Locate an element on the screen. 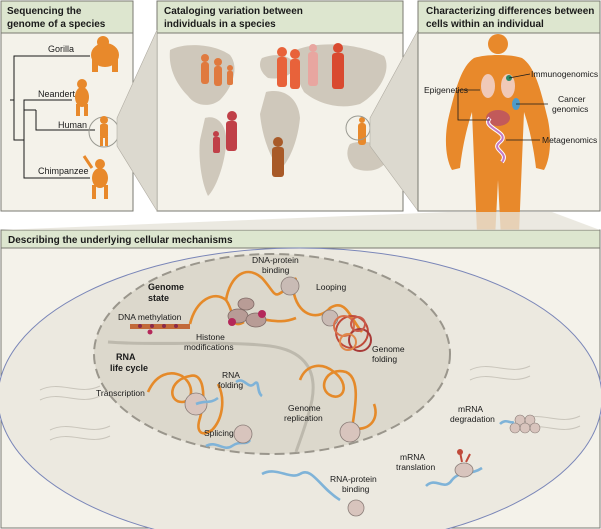 The height and width of the screenshot is (529, 601). human-figure-large is located at coordinates (498, 146).